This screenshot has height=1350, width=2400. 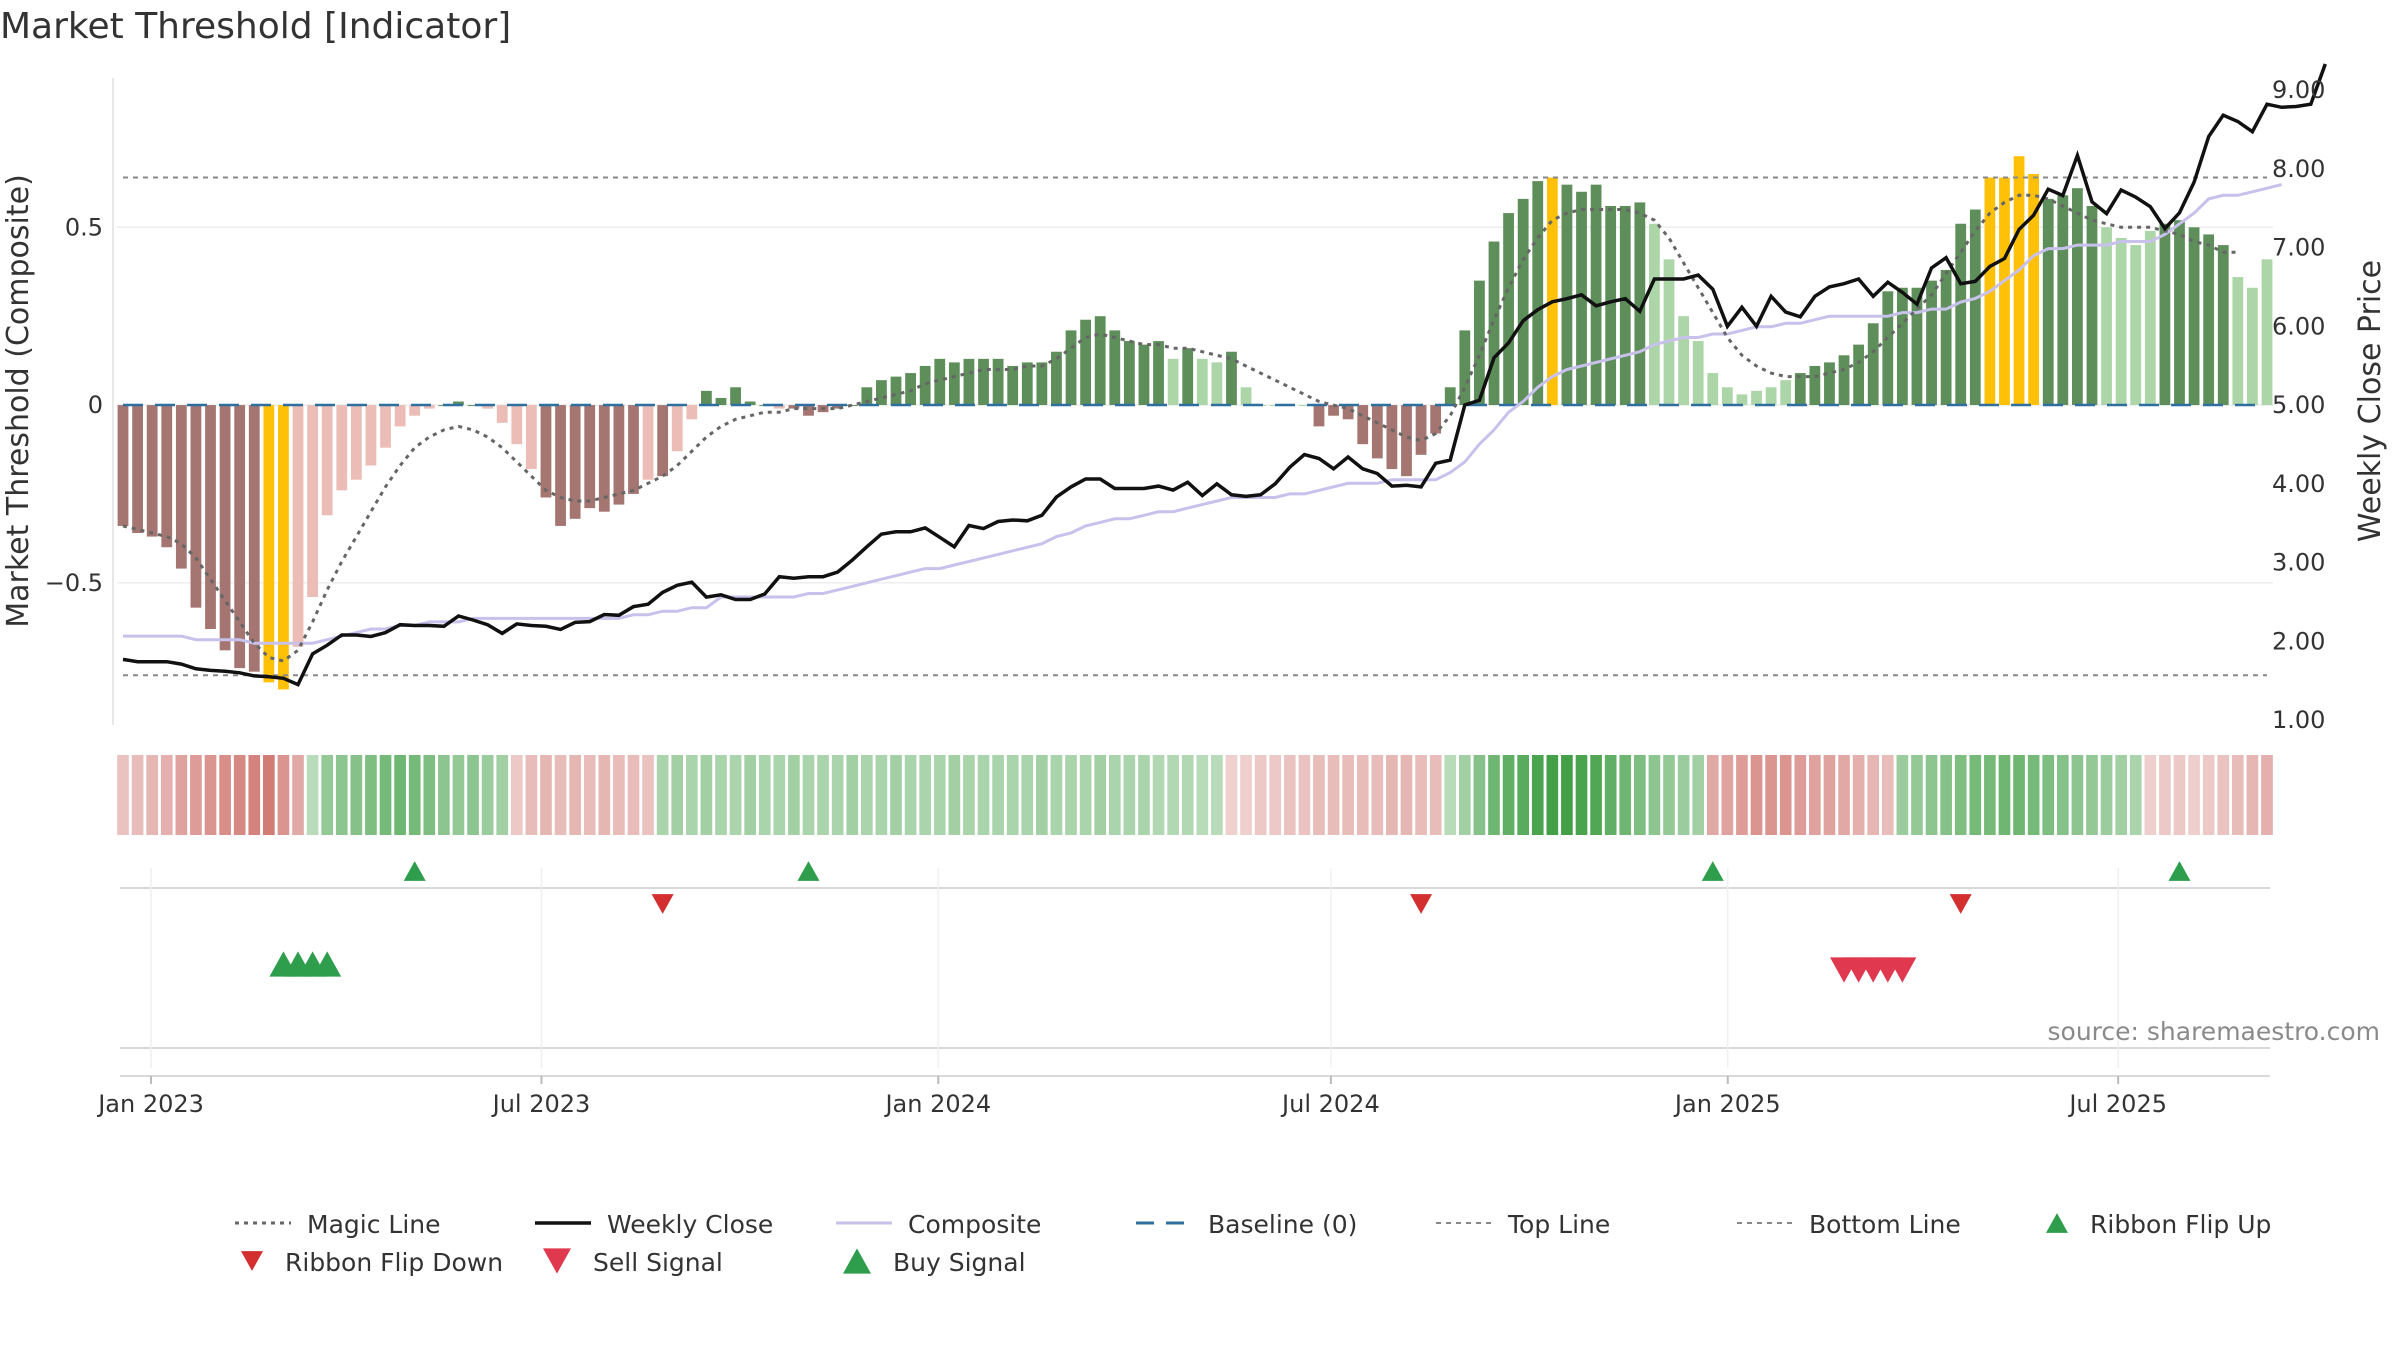 What do you see at coordinates (2180, 1224) in the screenshot?
I see `legend-label-flipup: Ribbon Flip Up` at bounding box center [2180, 1224].